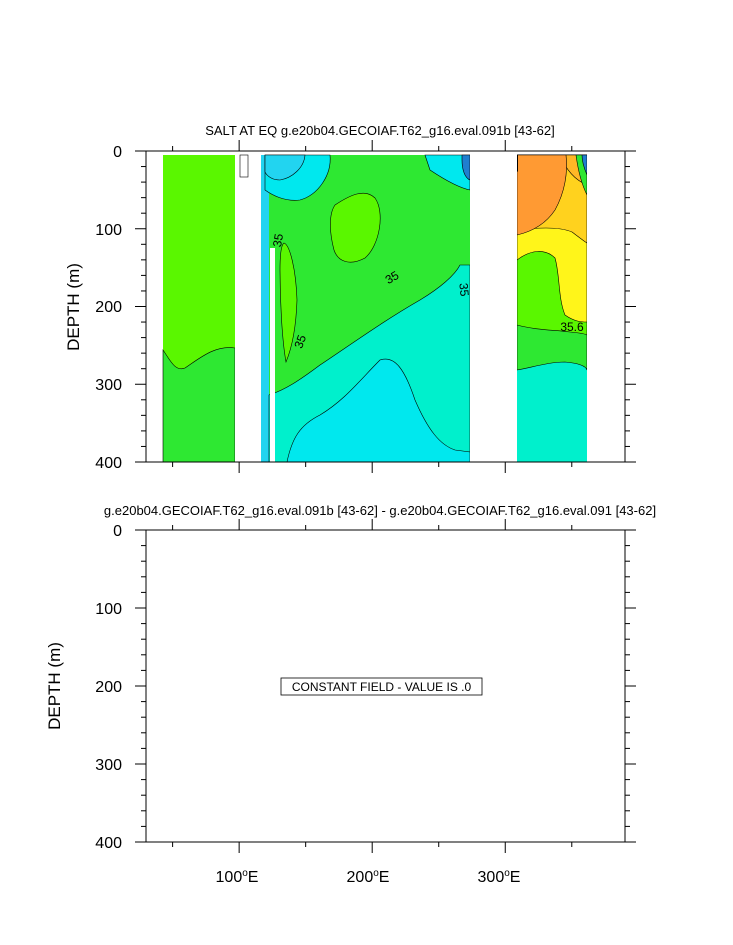 The width and height of the screenshot is (733, 945). I want to click on constant-field-note: CONSTANT FIELD - VALUE IS .0, so click(381, 686).